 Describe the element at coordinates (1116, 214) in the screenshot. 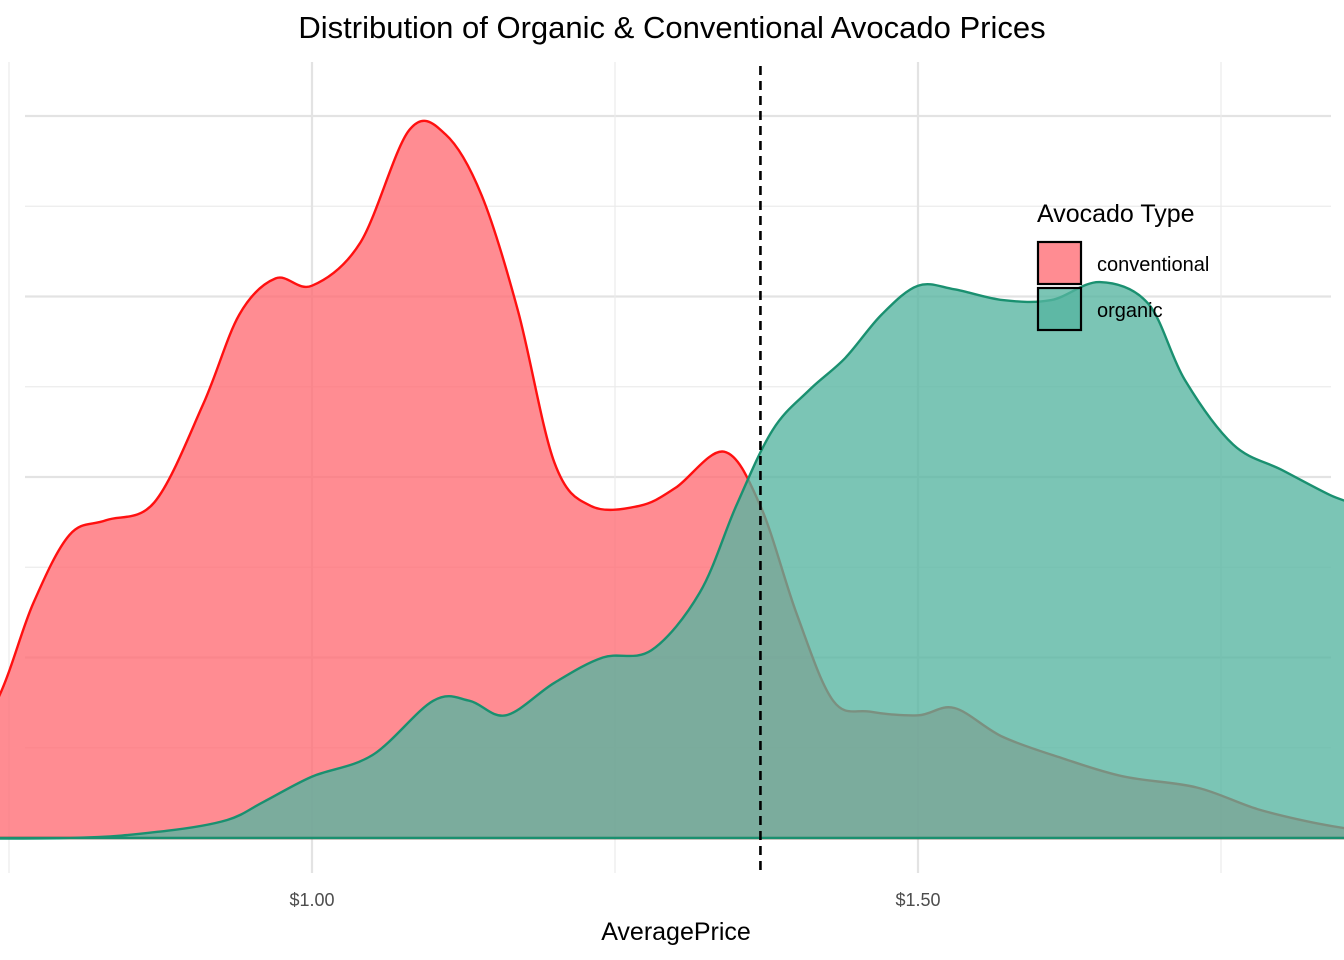

I see `legend-title: Avocado Type` at that location.